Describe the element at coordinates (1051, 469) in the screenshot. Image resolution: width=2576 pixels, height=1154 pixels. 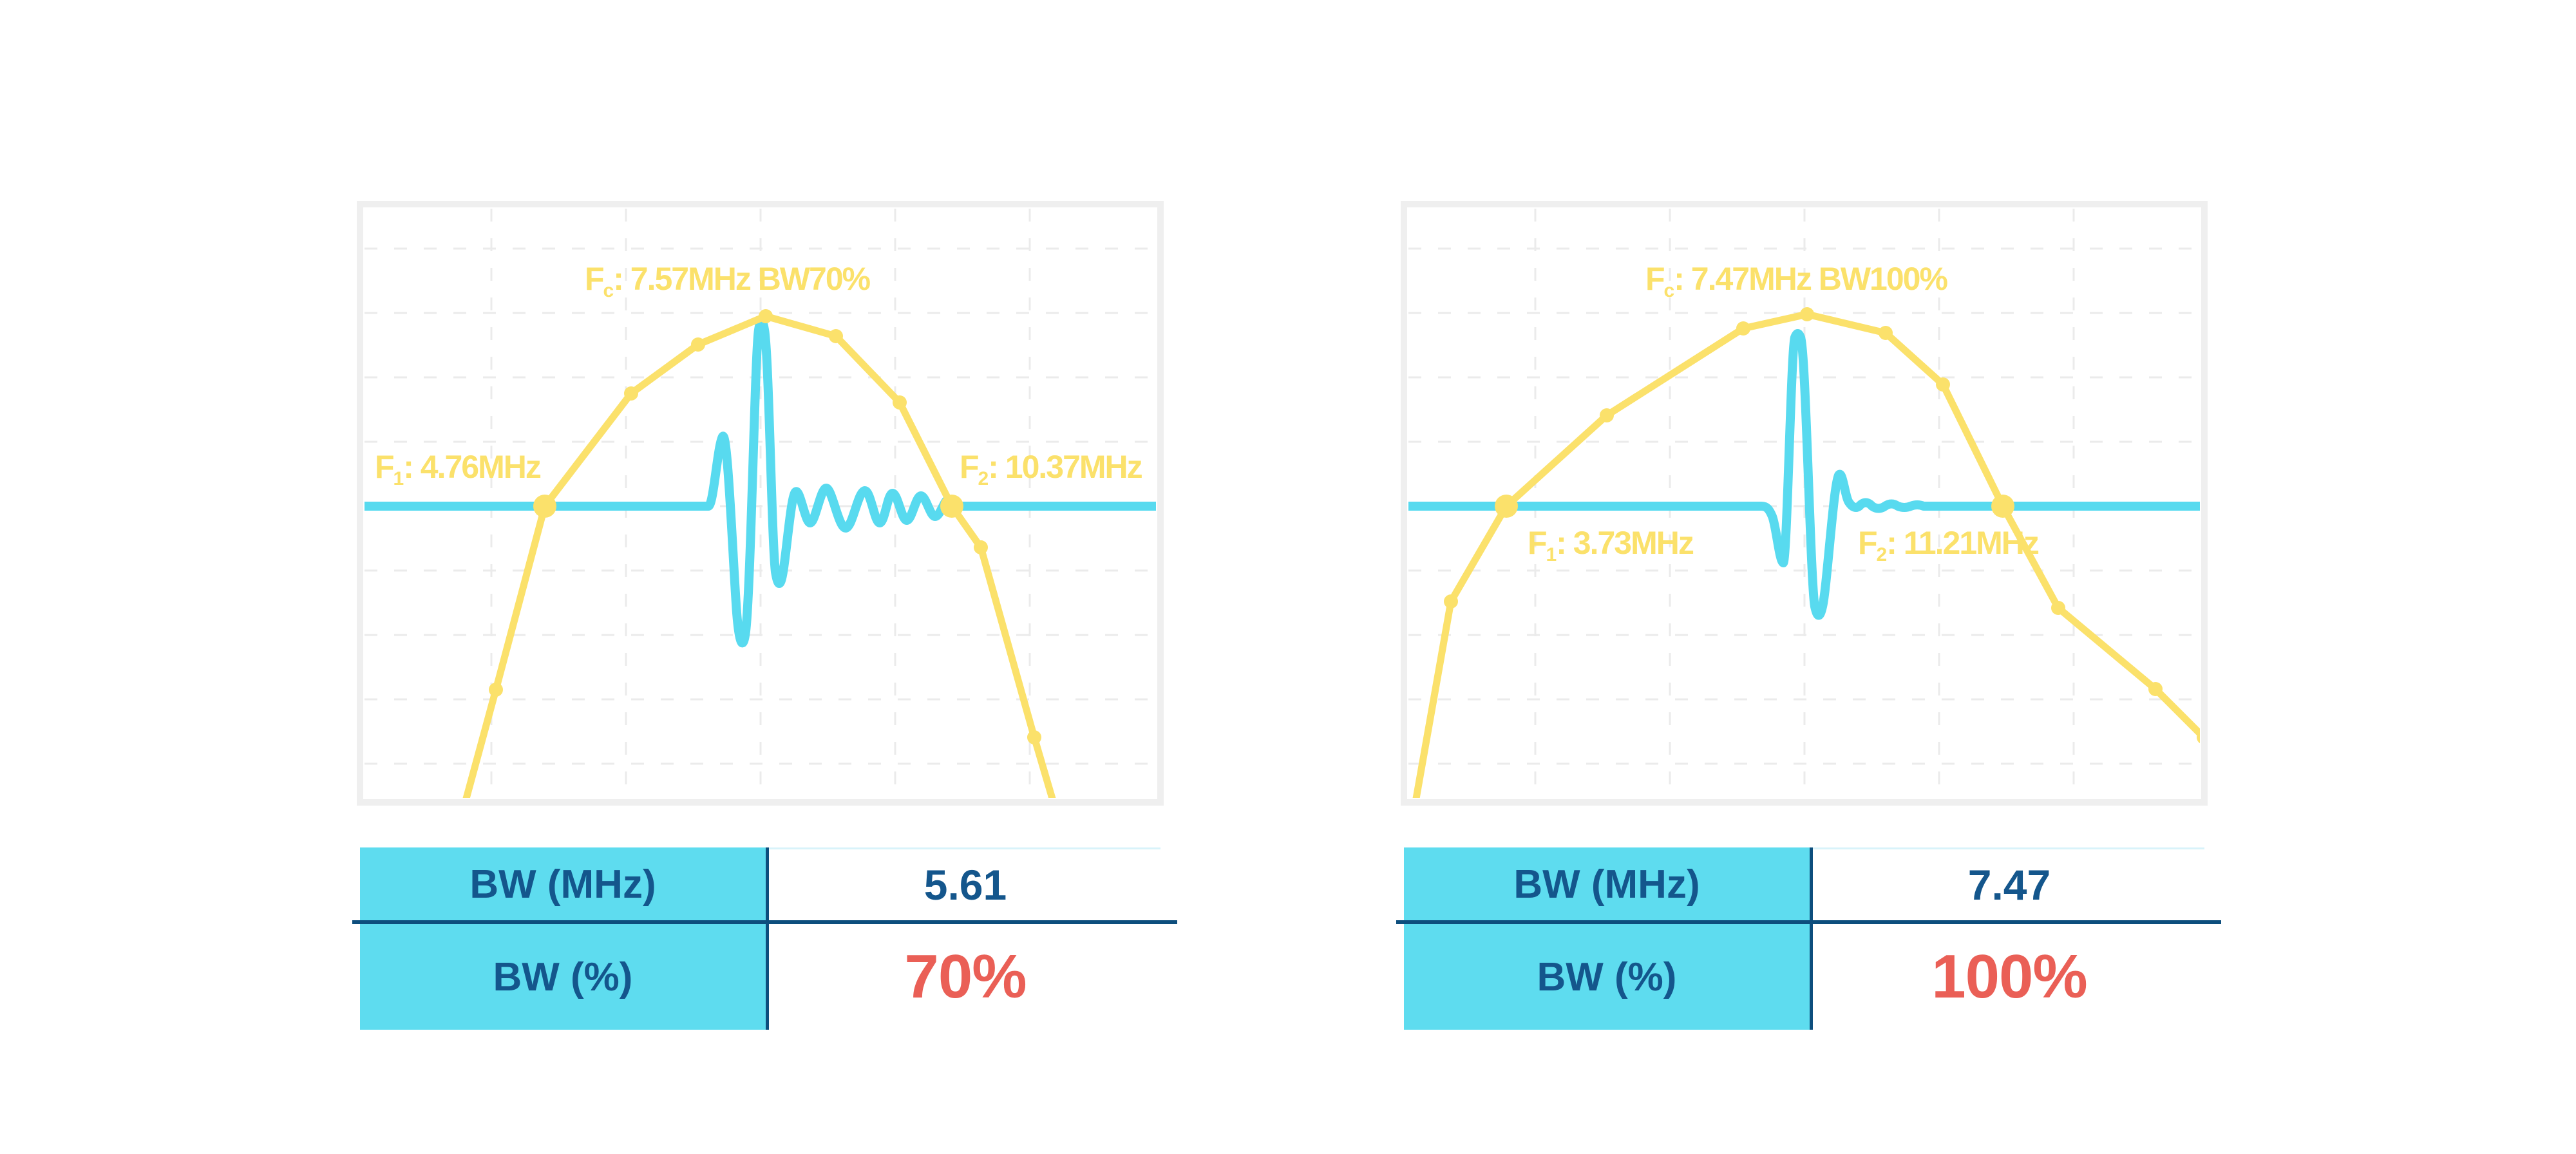
I see `f2-annotation: F2: 10.37MHz` at that location.